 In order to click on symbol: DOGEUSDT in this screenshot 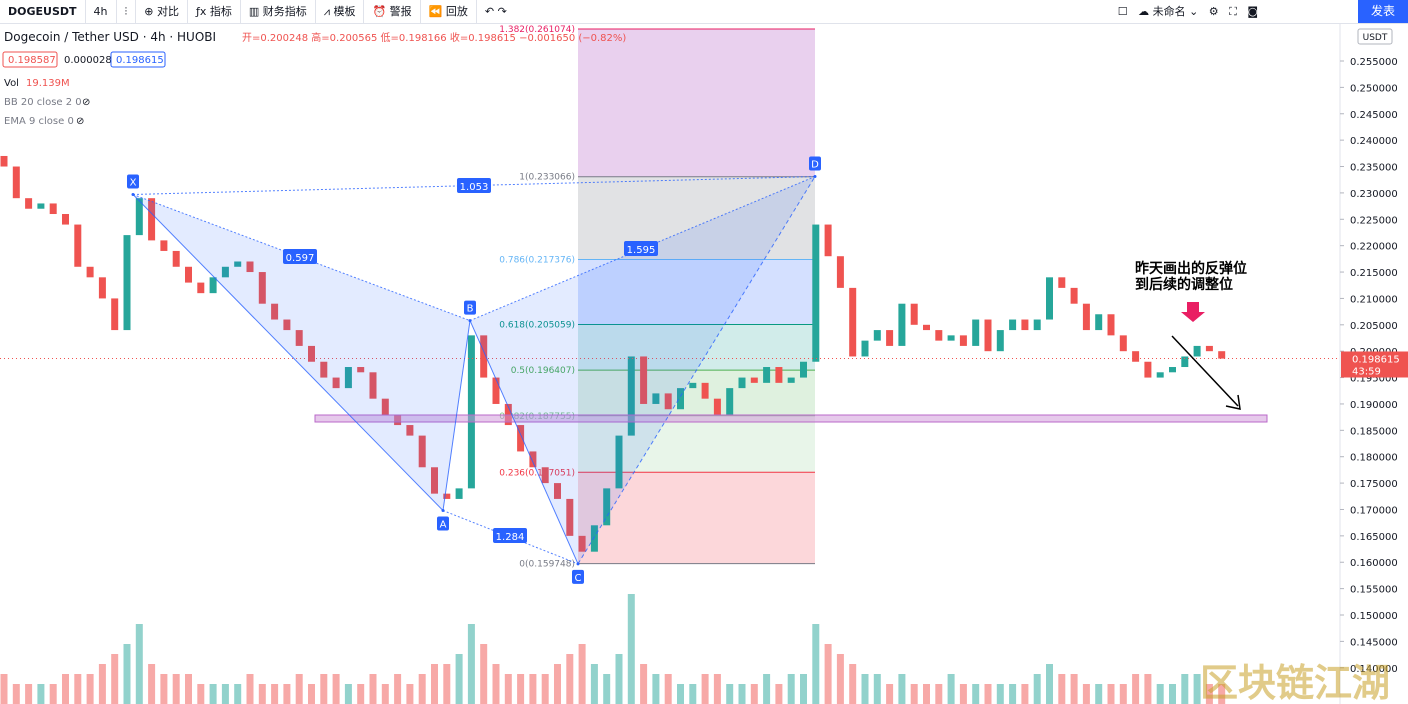, I will do `click(43, 11)`.